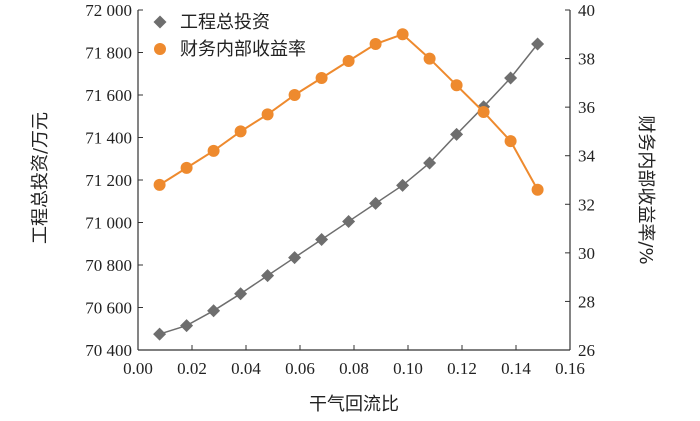 This screenshot has width=700, height=421. I want to click on left-y-tick-label: 71 800, so click(108, 53).